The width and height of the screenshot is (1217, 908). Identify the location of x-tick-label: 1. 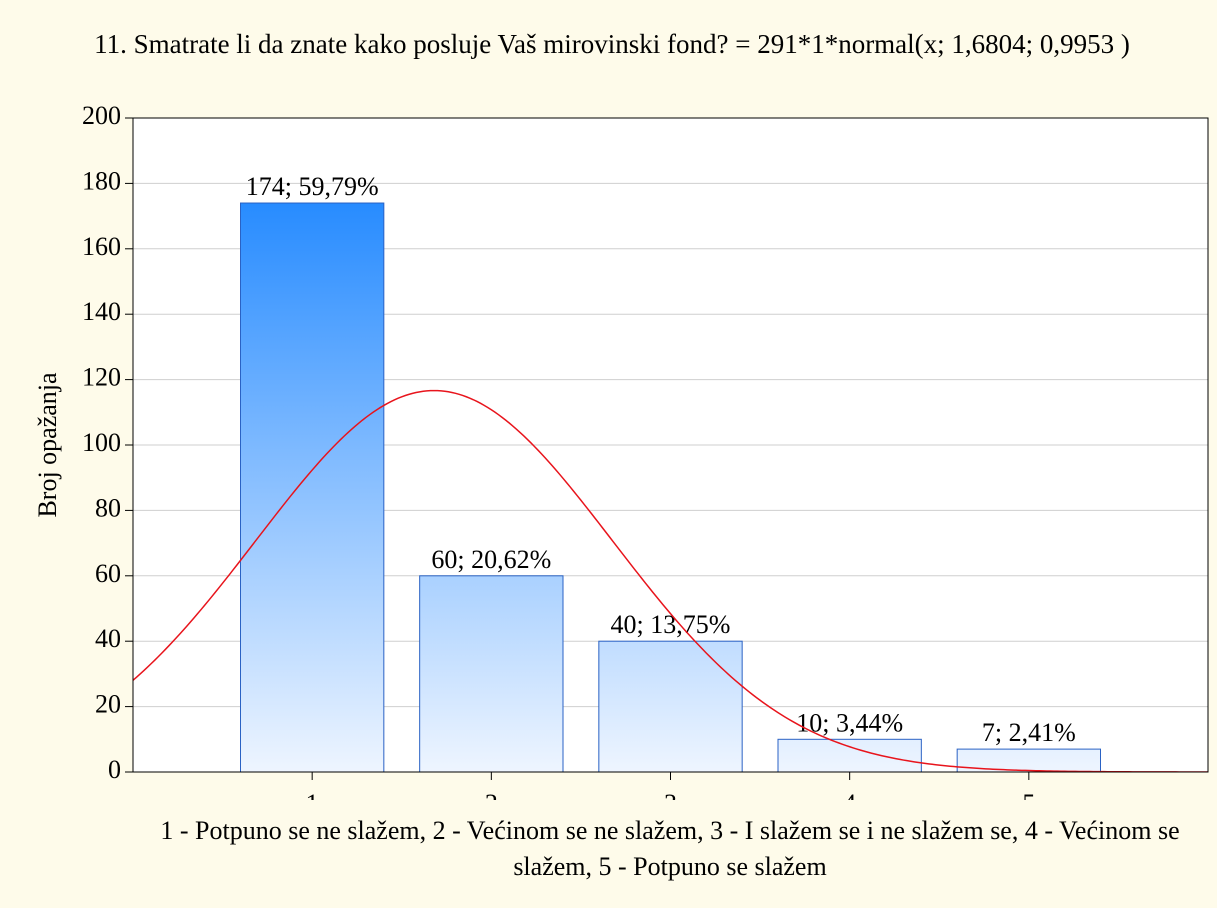
(312, 794).